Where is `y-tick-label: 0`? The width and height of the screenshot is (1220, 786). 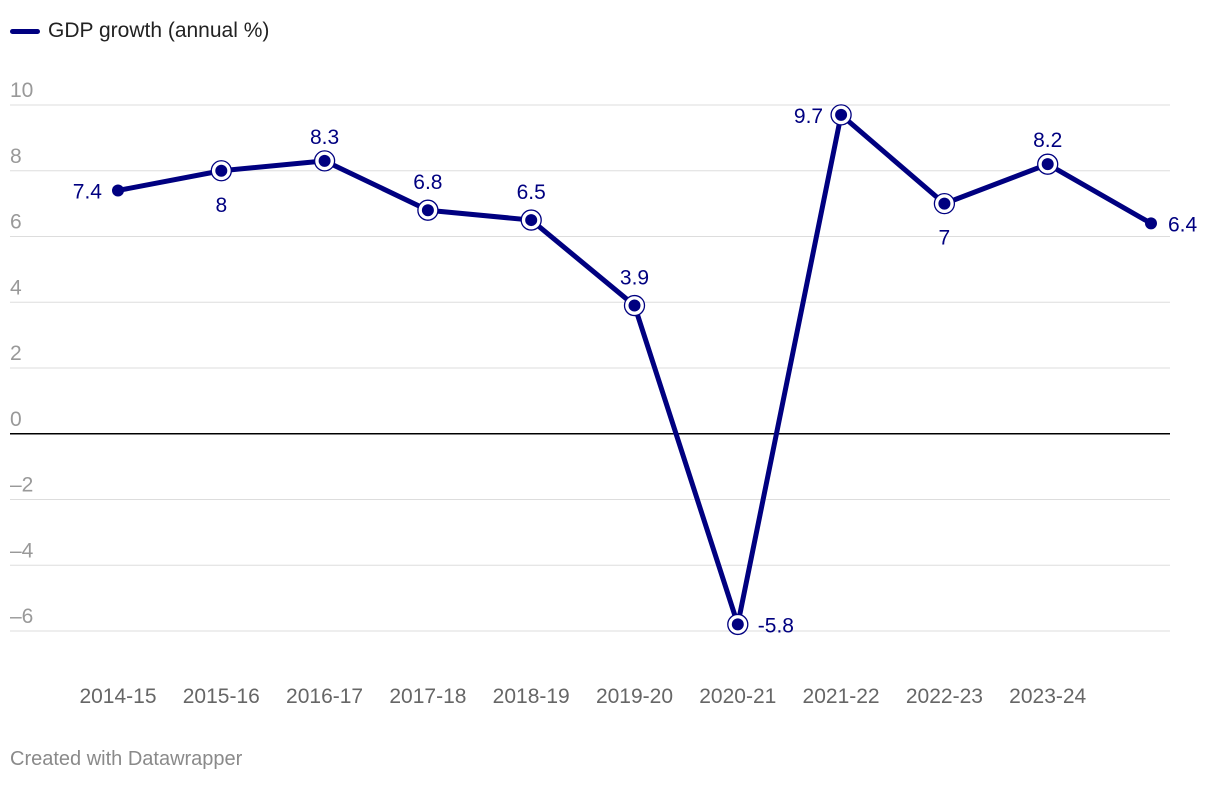 y-tick-label: 0 is located at coordinates (16, 419).